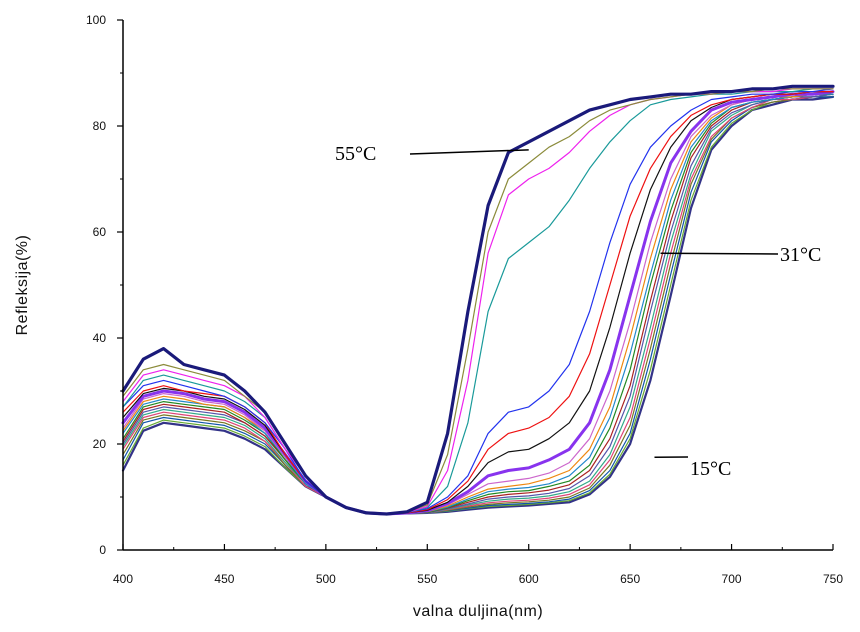 The width and height of the screenshot is (860, 632). Describe the element at coordinates (100, 232) in the screenshot. I see `y-tick-label: 60` at that location.